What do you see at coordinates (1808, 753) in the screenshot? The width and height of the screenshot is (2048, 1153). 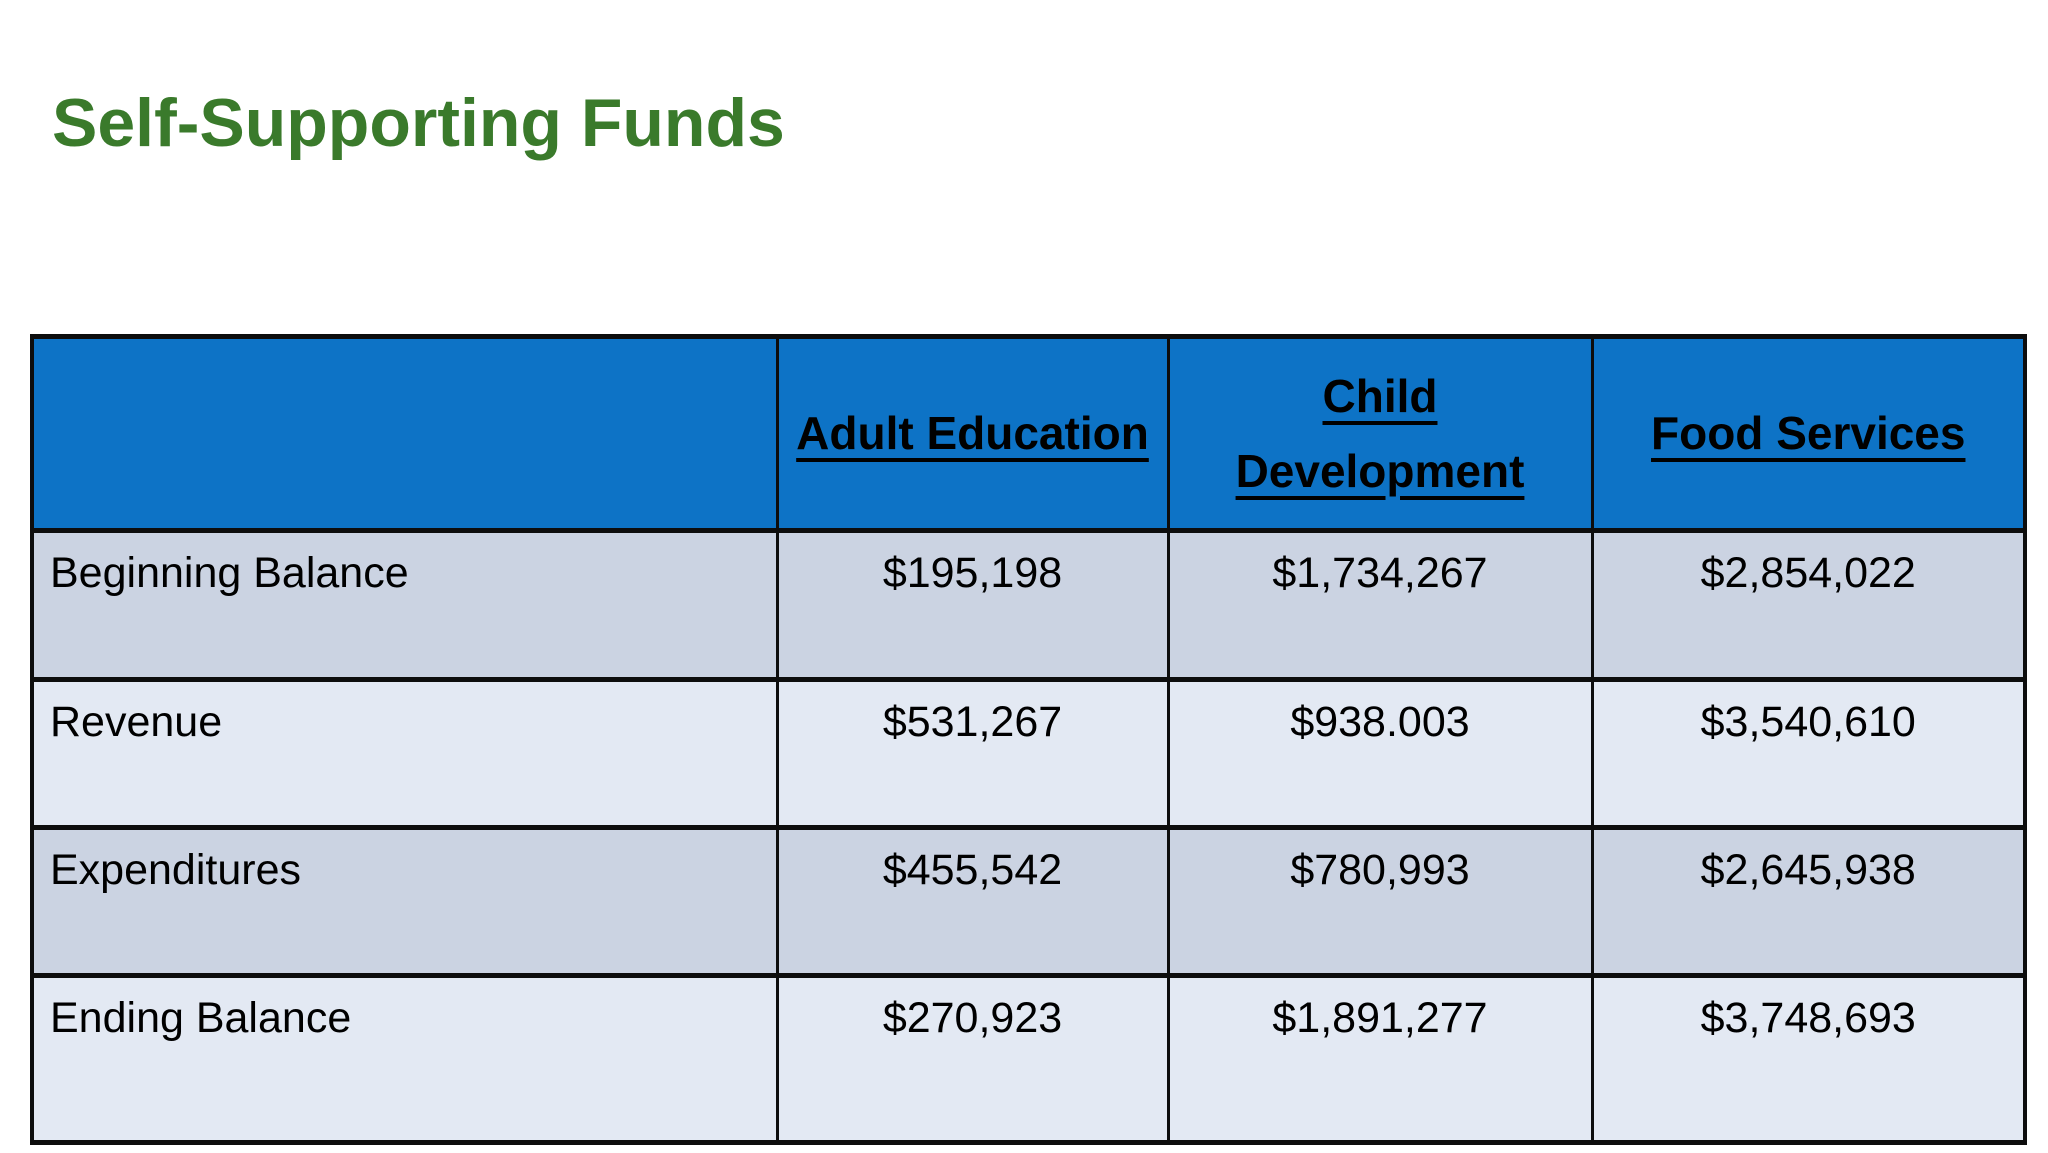 I see `cell-value: $3,540,610` at bounding box center [1808, 753].